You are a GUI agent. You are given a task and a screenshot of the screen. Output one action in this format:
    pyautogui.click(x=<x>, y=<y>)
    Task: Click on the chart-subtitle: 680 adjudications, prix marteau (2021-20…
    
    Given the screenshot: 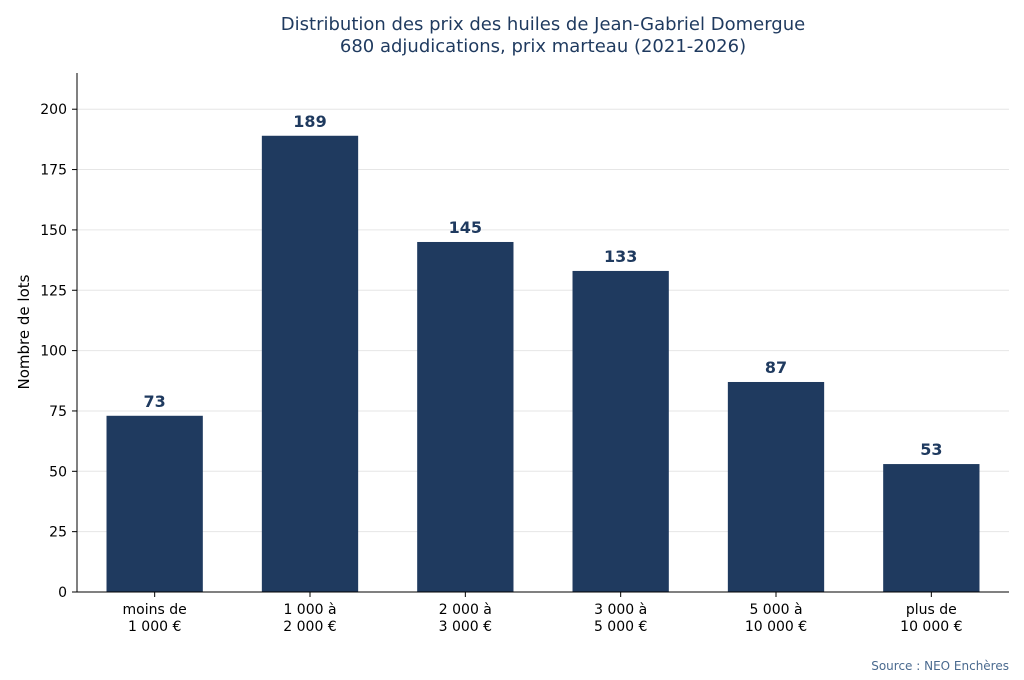 What is the action you would take?
    pyautogui.click(x=543, y=46)
    